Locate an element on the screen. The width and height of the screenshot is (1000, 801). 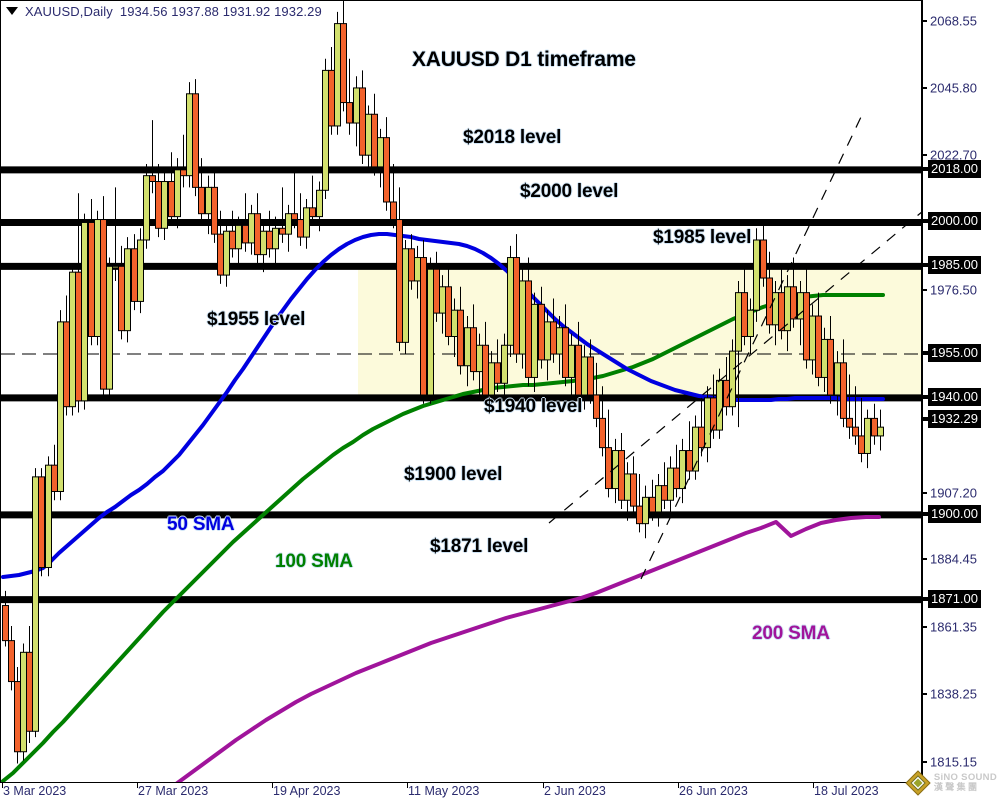
annotation-1900-level: $1900 level is located at coordinates (453, 474).